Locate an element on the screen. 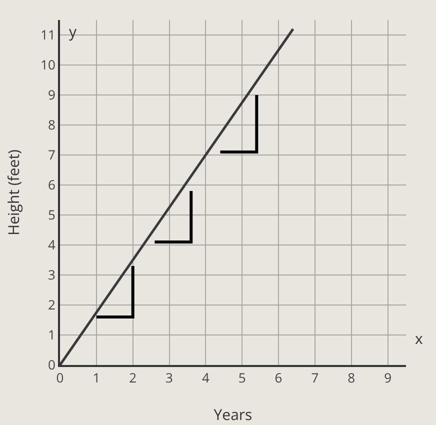 The height and width of the screenshot is (425, 436). y-tick-label: 8 is located at coordinates (52, 125).